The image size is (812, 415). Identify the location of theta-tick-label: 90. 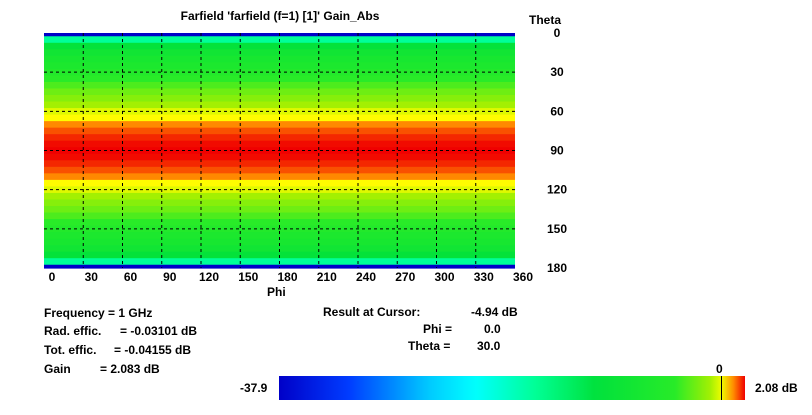
(557, 151).